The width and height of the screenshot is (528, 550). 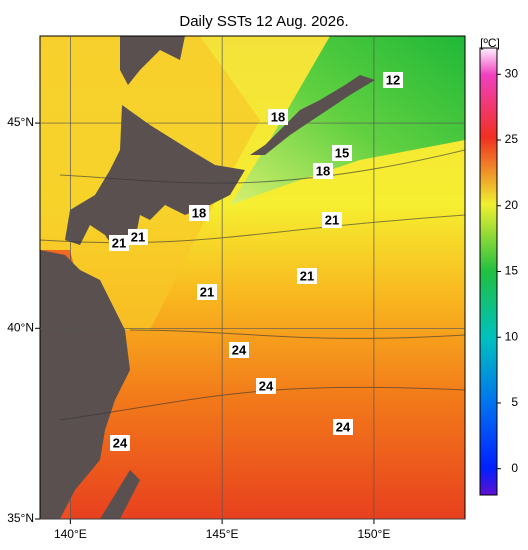 I want to click on contour-label: 15, so click(x=342, y=152).